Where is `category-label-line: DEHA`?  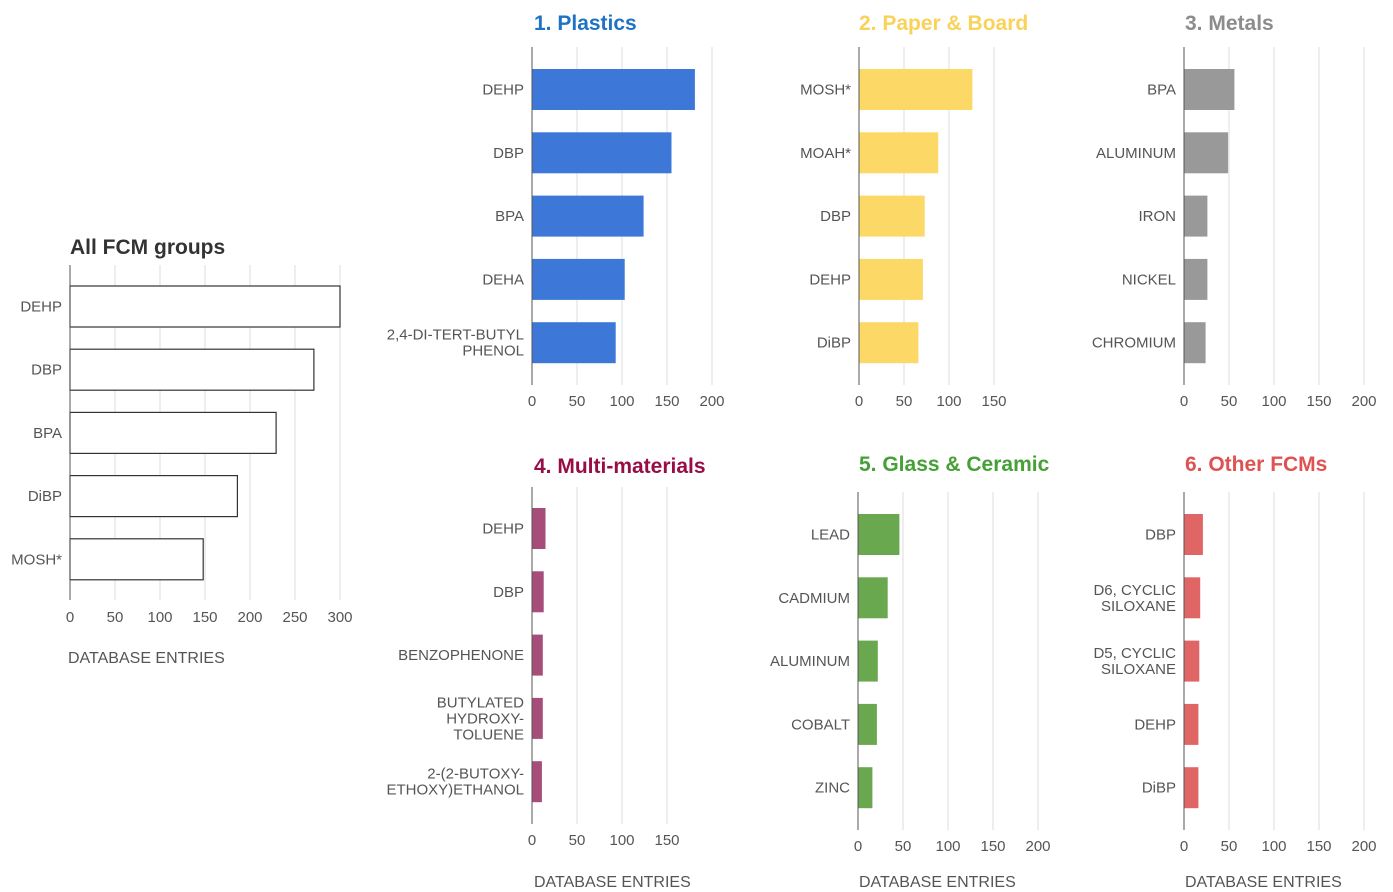 category-label-line: DEHA is located at coordinates (503, 279).